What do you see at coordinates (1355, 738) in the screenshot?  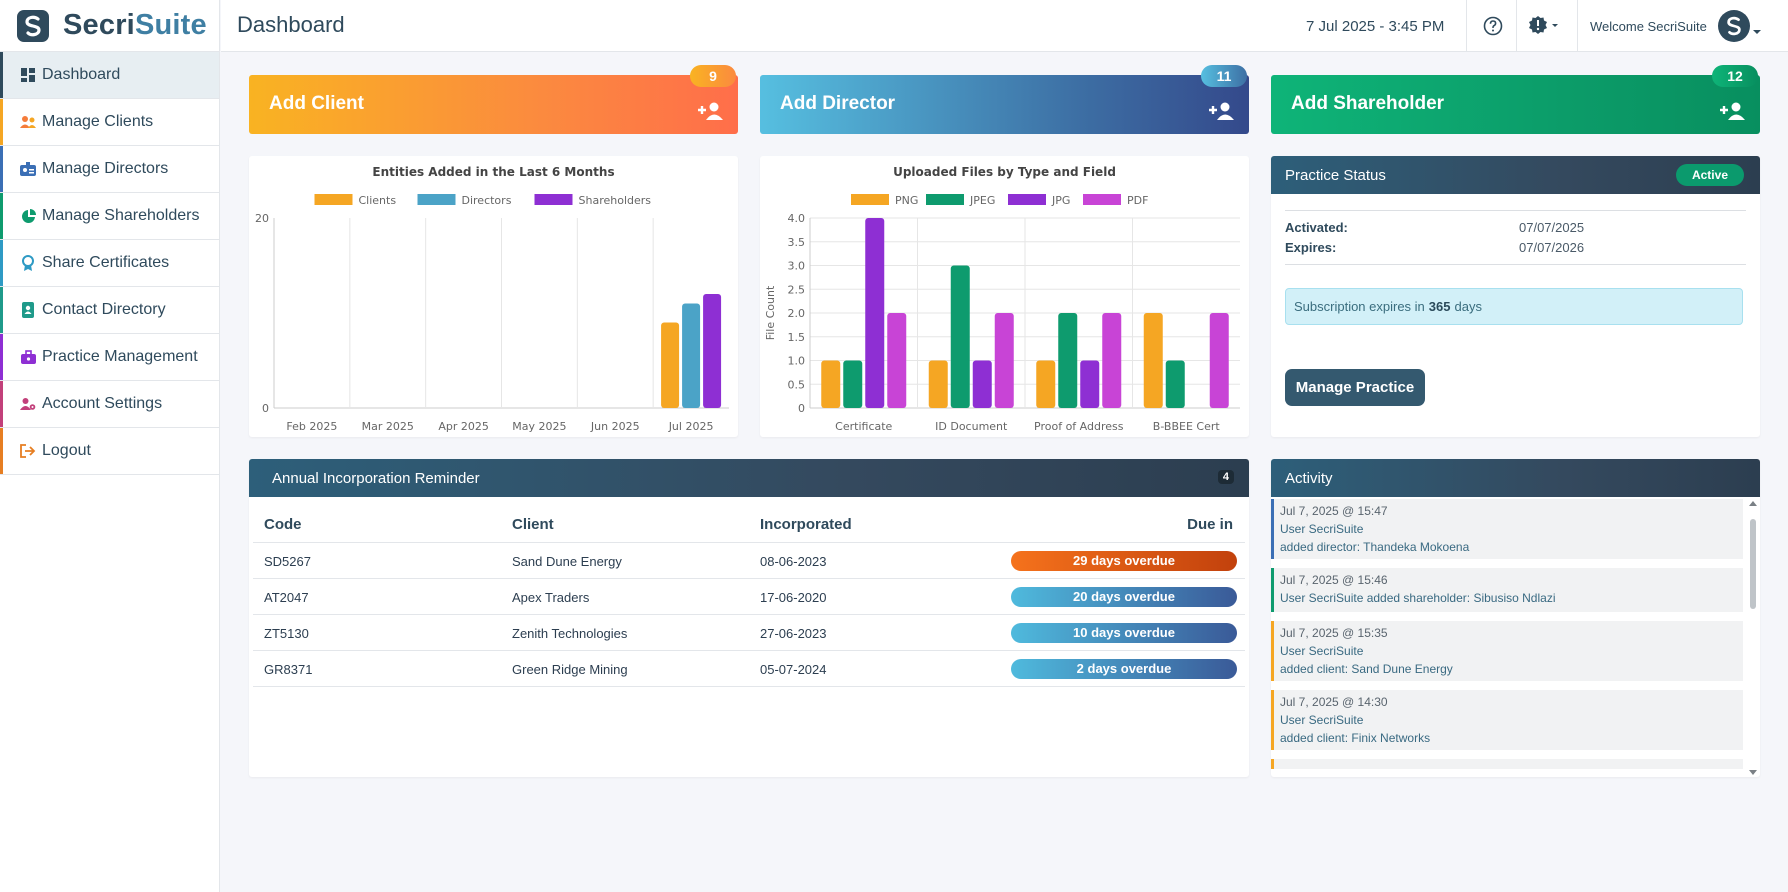 I see `activity-text: added client: Finix Networks` at bounding box center [1355, 738].